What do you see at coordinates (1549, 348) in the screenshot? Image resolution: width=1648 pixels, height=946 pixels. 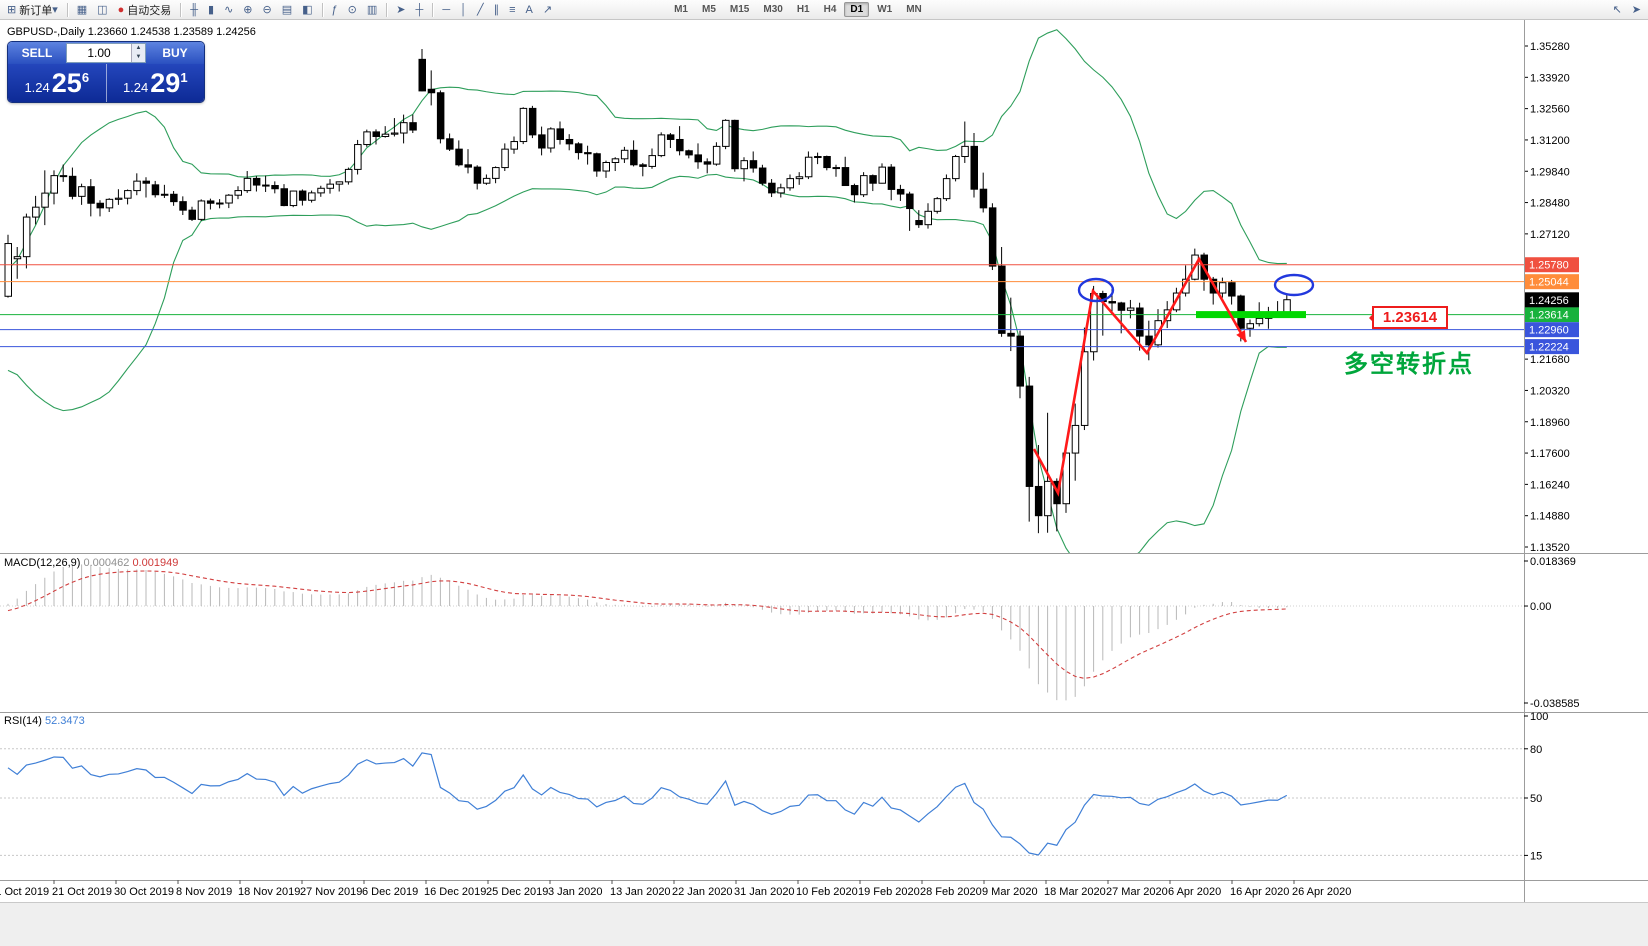 I see `svg-text: 1.22224` at bounding box center [1549, 348].